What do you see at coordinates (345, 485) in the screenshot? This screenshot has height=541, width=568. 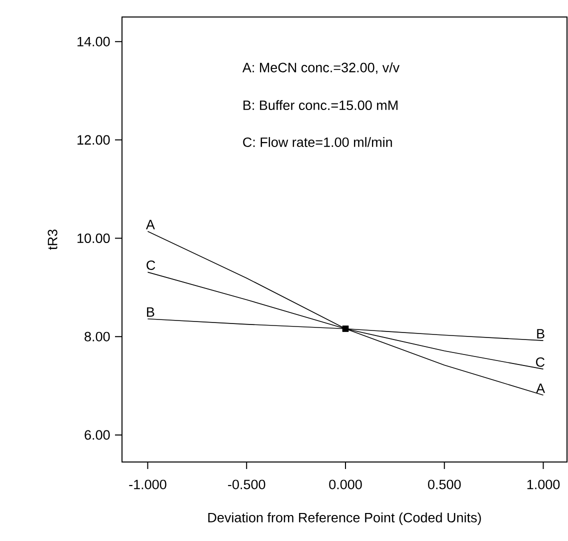 I see `x-tick-label: 0.000` at bounding box center [345, 485].